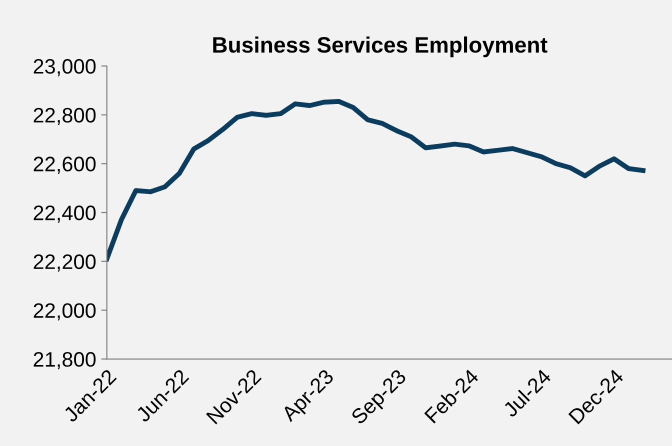 The image size is (672, 446). What do you see at coordinates (65, 67) in the screenshot?
I see `y-tick-label: 23,000` at bounding box center [65, 67].